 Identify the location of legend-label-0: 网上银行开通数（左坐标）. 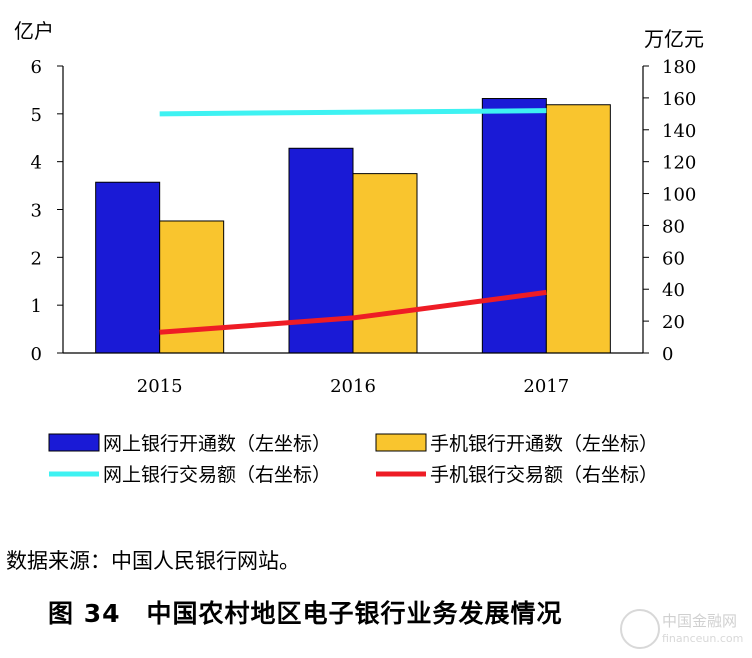
(217, 444).